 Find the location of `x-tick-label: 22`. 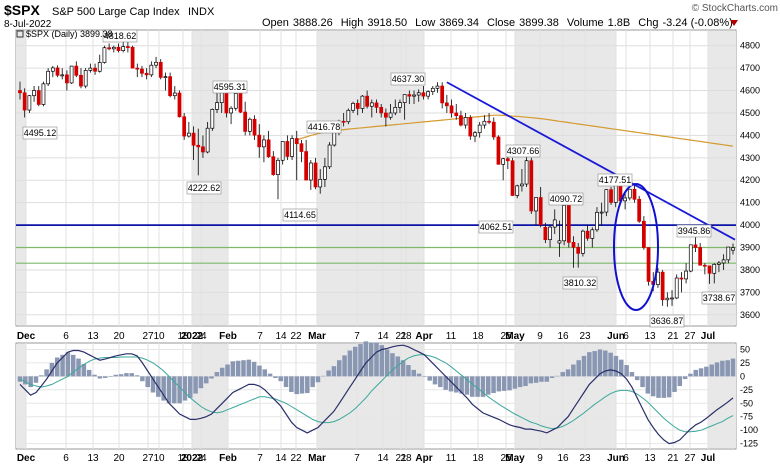

x-tick-label: 22 is located at coordinates (296, 336).